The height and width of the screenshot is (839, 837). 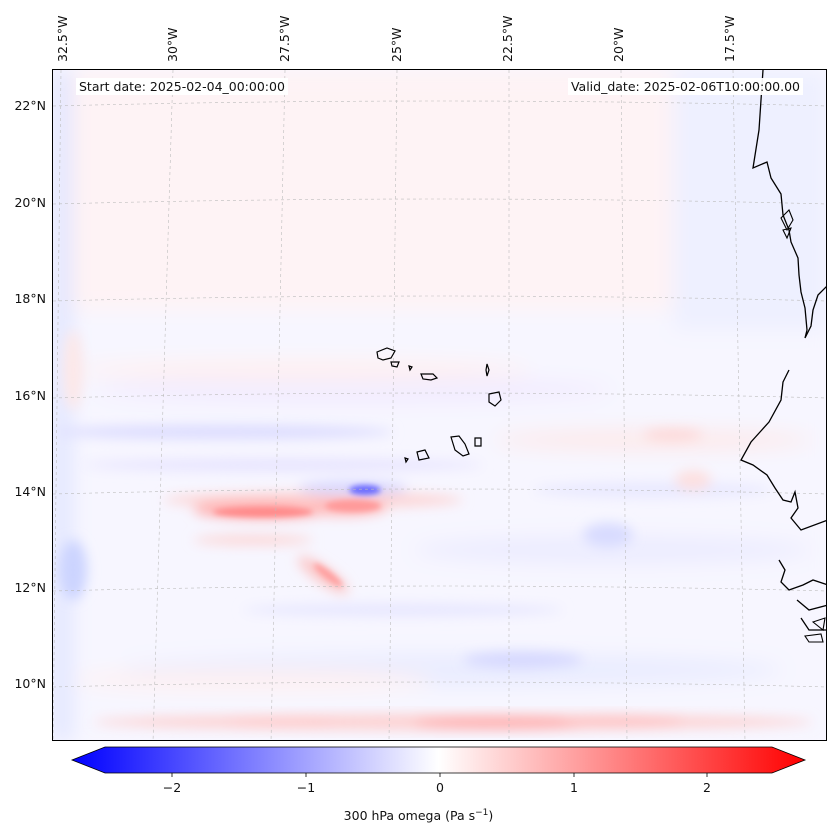 I want to click on island-coast, so click(x=803, y=426).